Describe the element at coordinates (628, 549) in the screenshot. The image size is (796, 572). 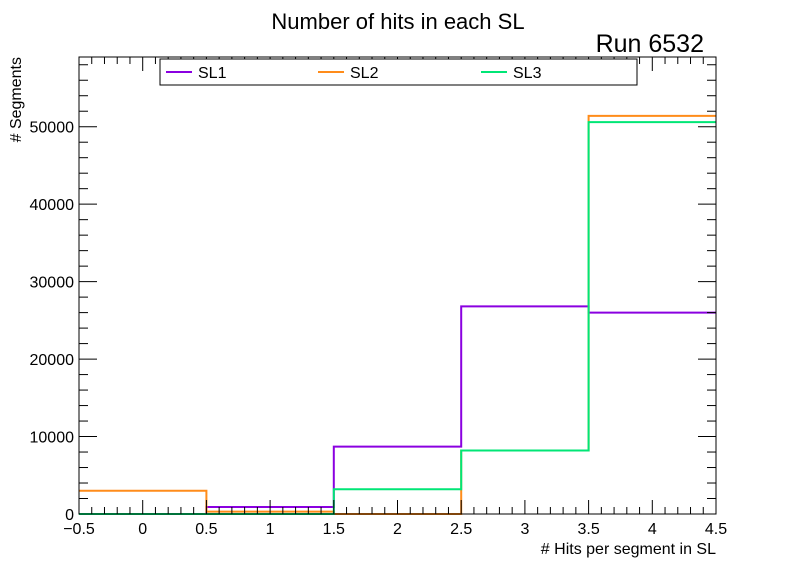
I see `x-axis-label: # Hits per segment in SL` at that location.